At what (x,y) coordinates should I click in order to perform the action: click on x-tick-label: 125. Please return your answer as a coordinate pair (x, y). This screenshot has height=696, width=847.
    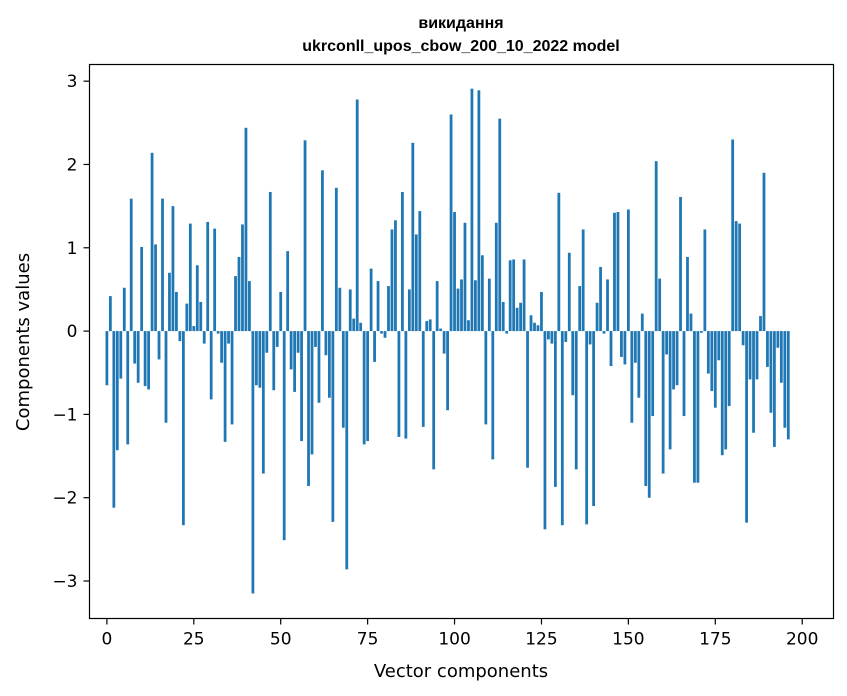
    Looking at the image, I should click on (541, 640).